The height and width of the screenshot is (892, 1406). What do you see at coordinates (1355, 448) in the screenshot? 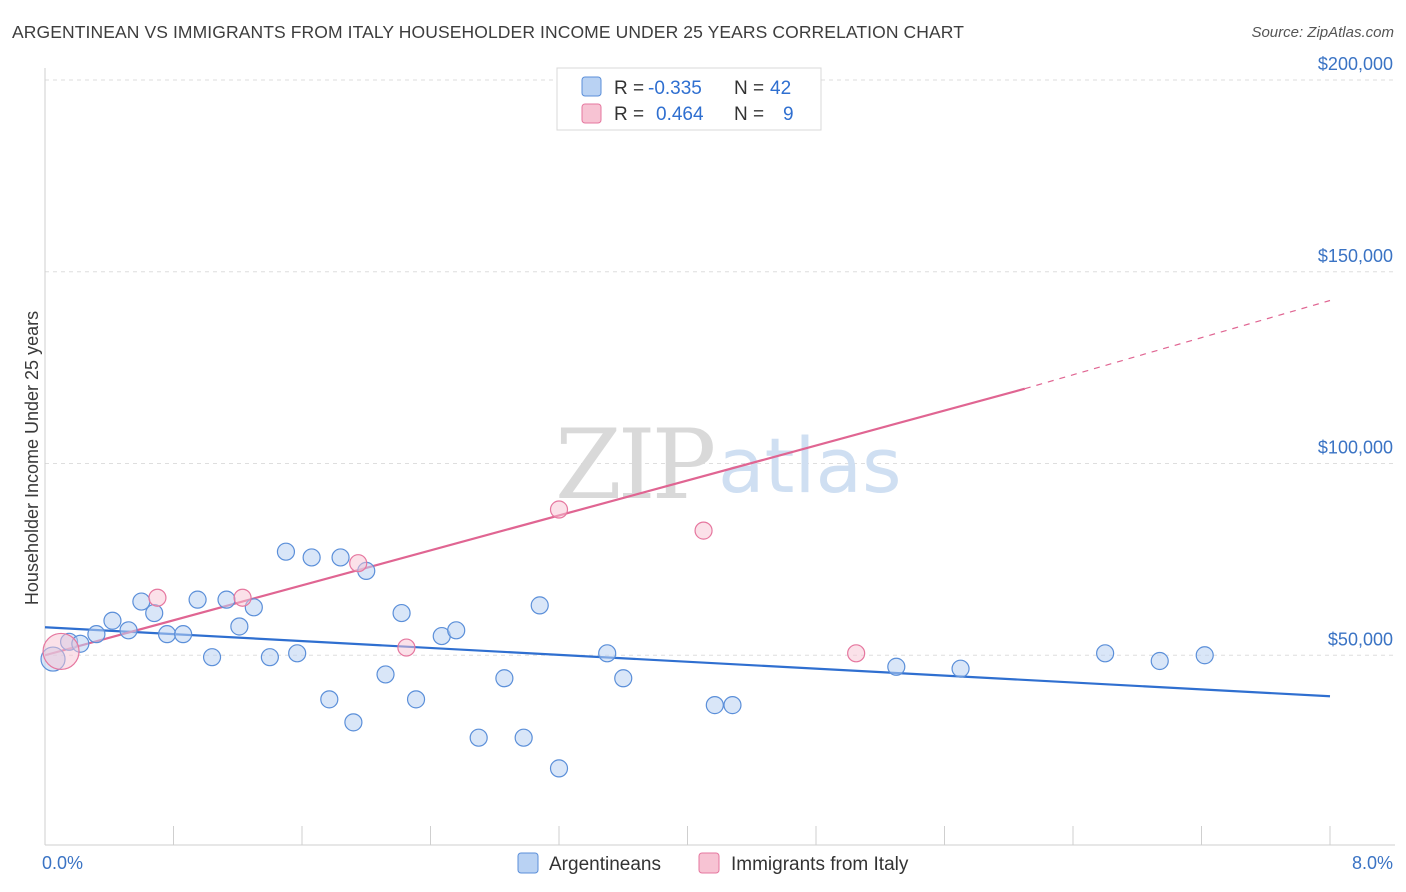
I see `y-tick-label: $100,000` at bounding box center [1355, 448].